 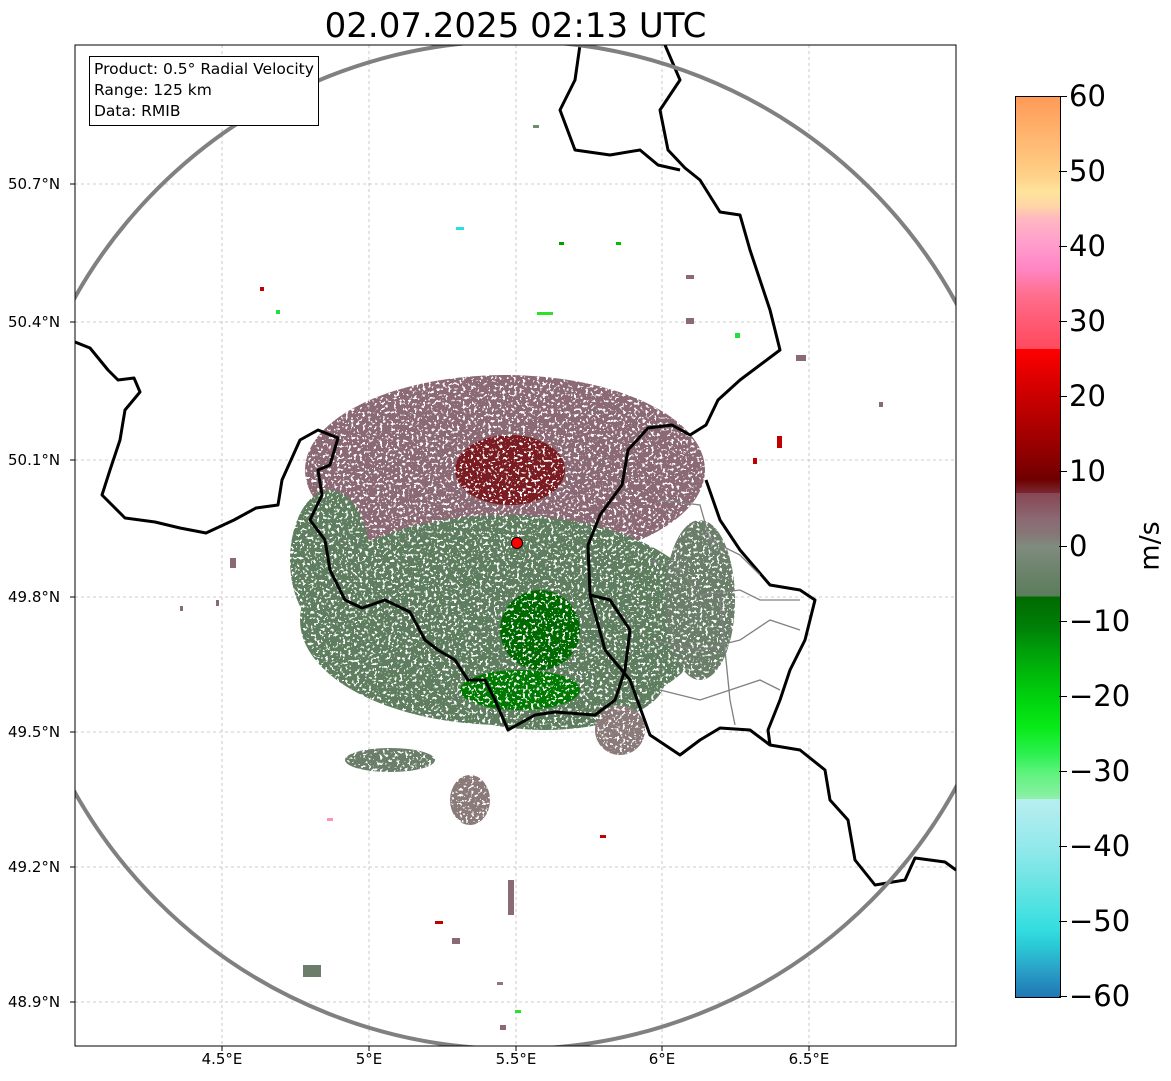 What do you see at coordinates (34, 867) in the screenshot?
I see `y-tick-label: 49.2°N` at bounding box center [34, 867].